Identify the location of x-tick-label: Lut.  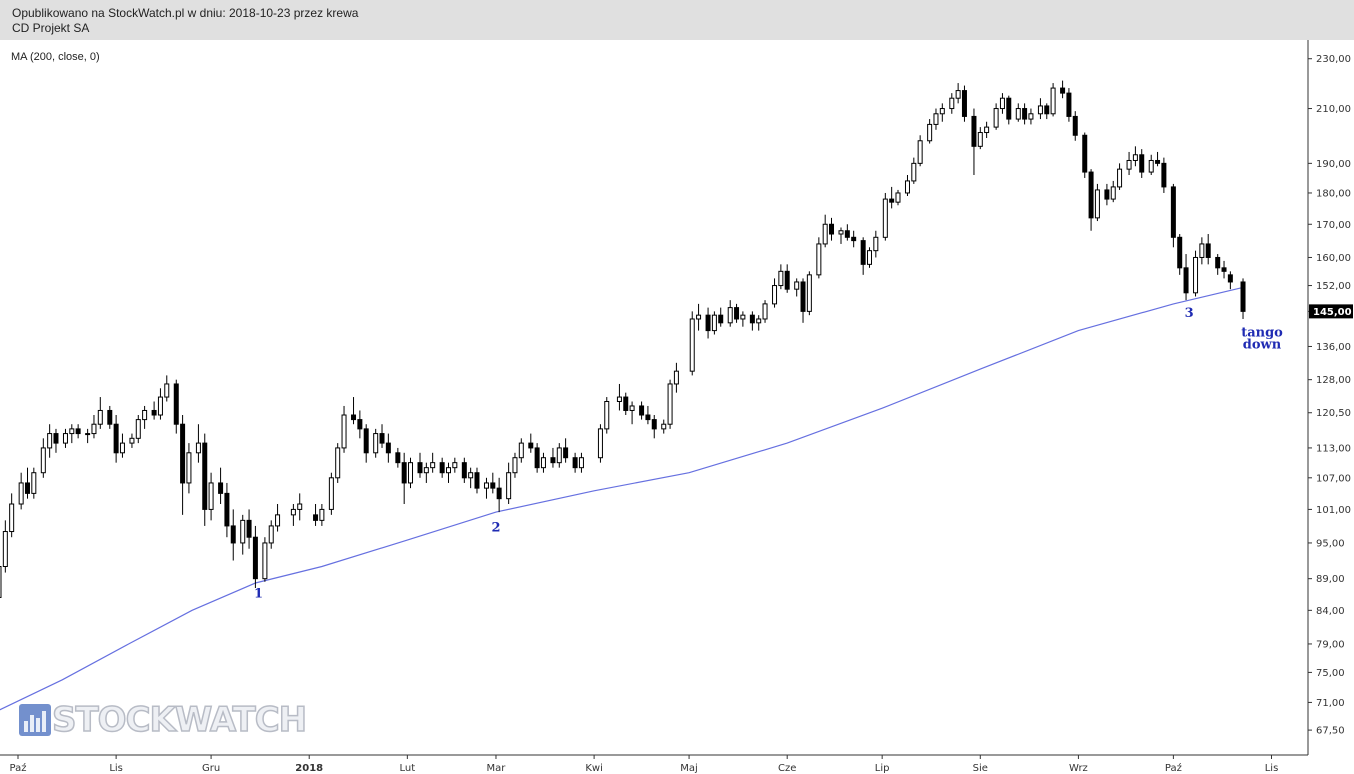
(408, 768).